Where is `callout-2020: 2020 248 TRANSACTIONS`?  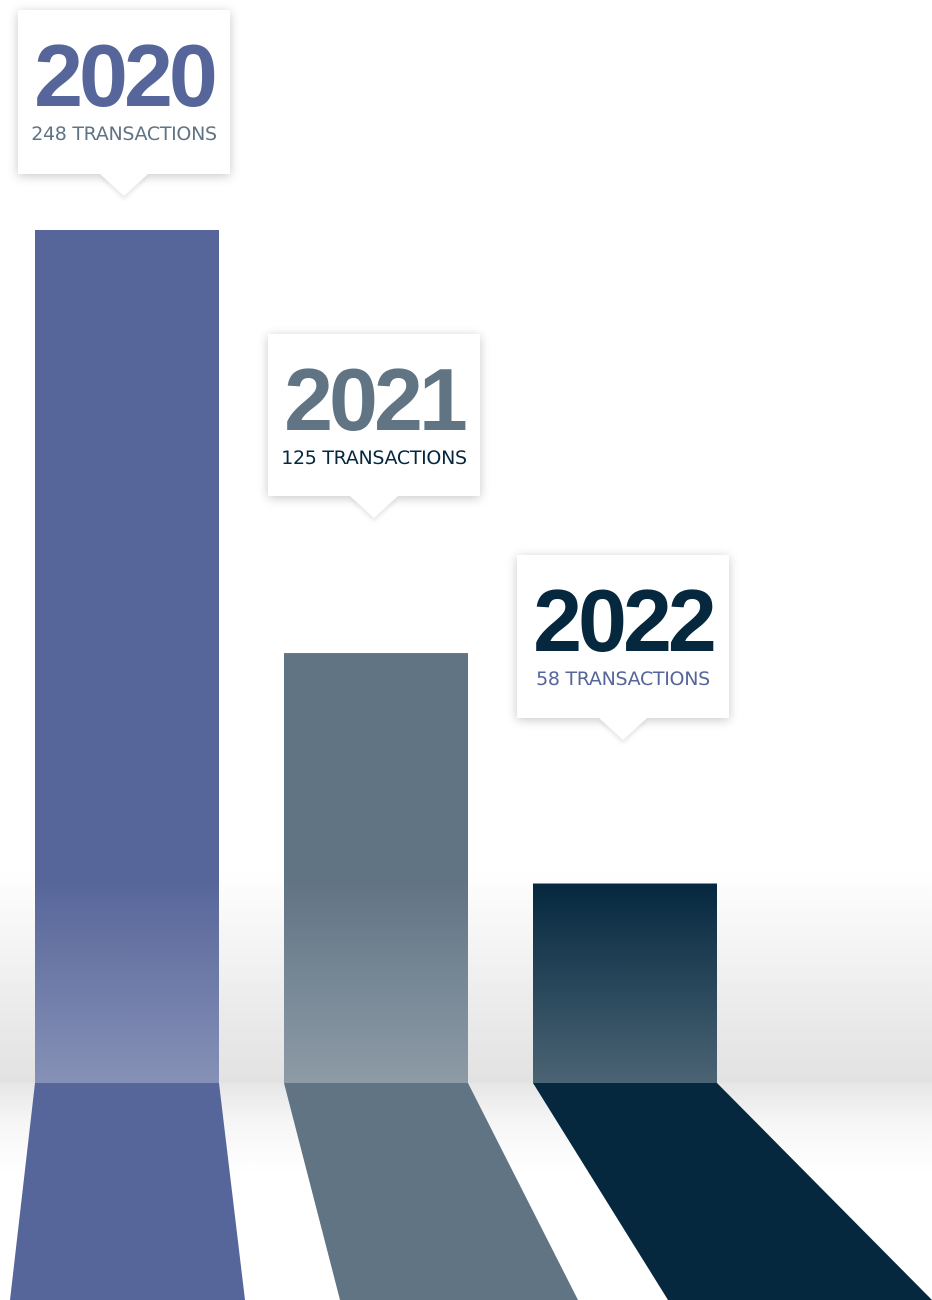
callout-2020: 2020 248 TRANSACTIONS is located at coordinates (124, 92).